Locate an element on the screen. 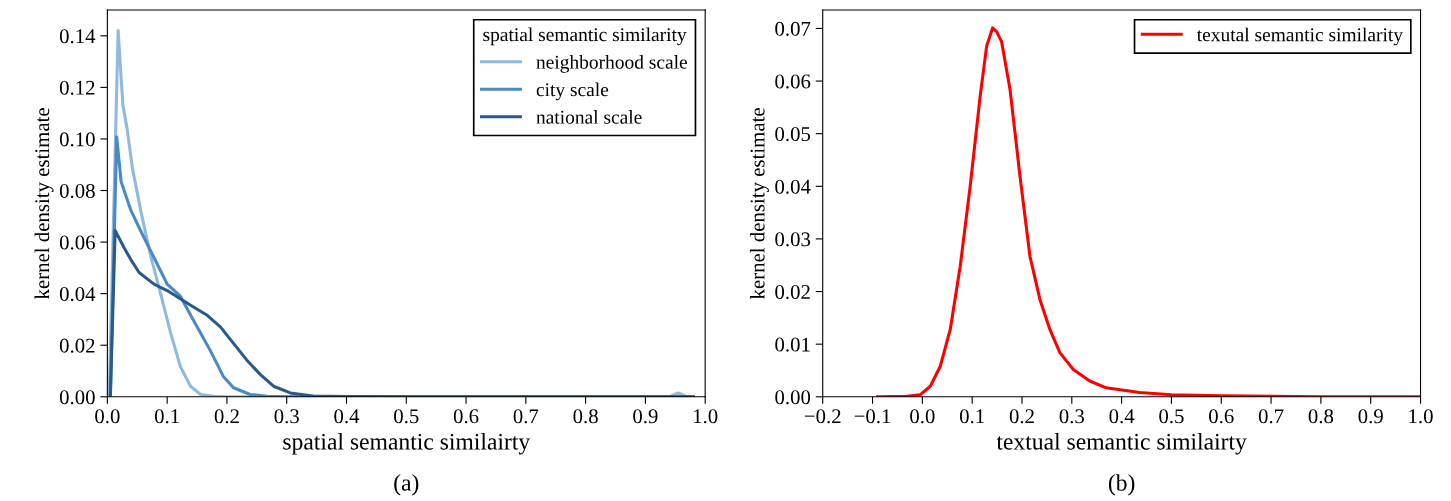  line-series is located at coordinates (401, 312).